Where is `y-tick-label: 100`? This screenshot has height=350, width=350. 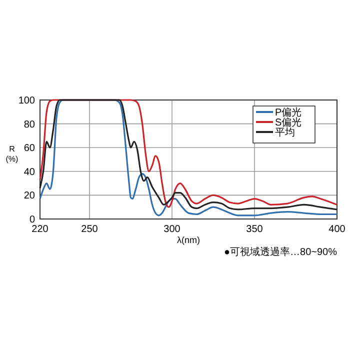 y-tick-label: 100 is located at coordinates (27, 101).